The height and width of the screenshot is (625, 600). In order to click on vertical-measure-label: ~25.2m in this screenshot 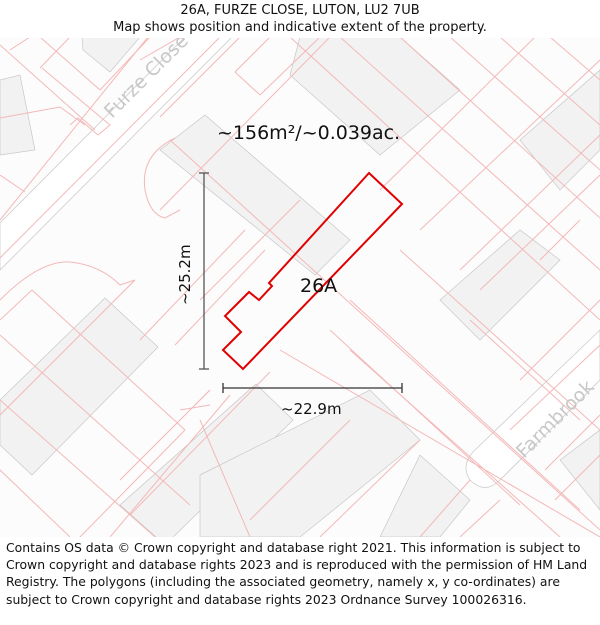, I will do `click(185, 274)`.